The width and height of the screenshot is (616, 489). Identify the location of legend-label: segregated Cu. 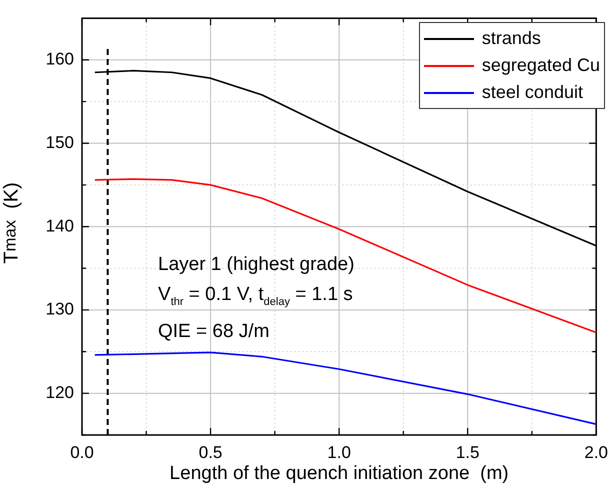
(541, 65).